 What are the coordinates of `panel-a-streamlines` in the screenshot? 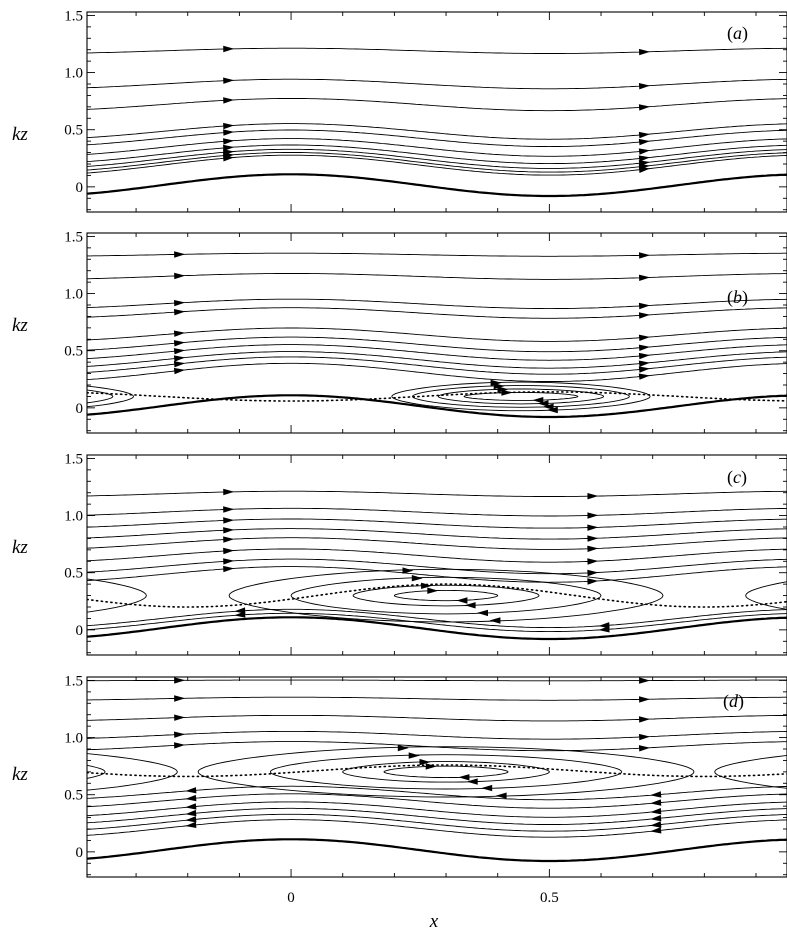 It's located at (437, 121).